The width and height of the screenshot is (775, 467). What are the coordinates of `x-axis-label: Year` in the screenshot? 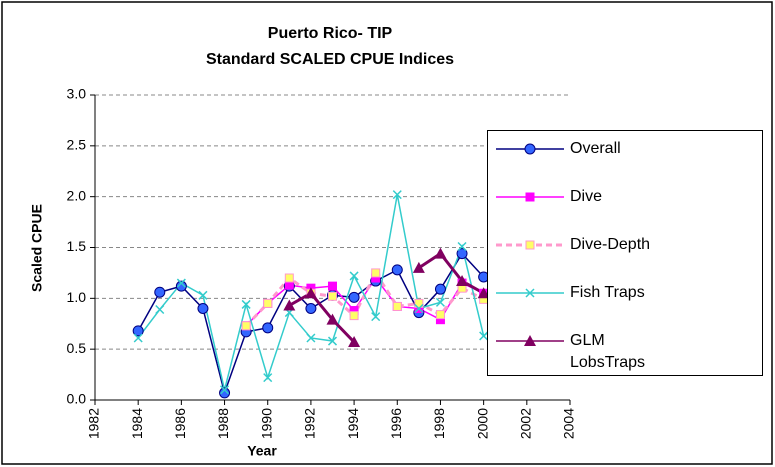 It's located at (262, 451).